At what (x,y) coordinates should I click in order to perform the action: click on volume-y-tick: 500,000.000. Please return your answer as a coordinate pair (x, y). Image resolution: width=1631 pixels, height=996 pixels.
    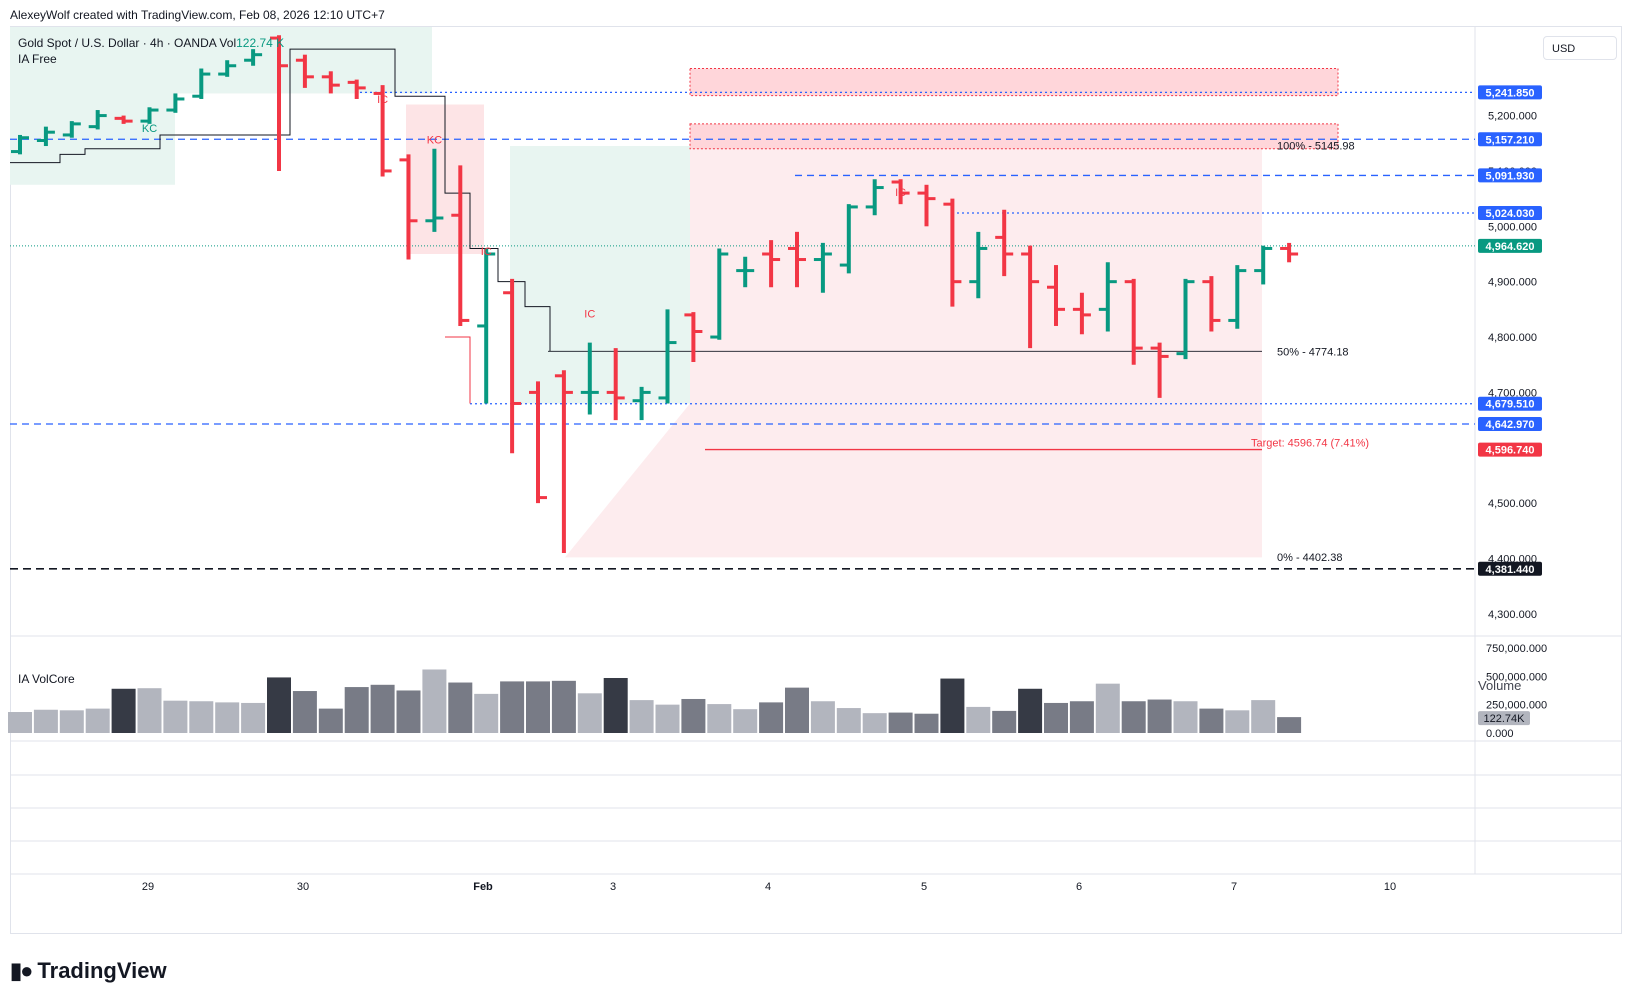
    Looking at the image, I should click on (1516, 677).